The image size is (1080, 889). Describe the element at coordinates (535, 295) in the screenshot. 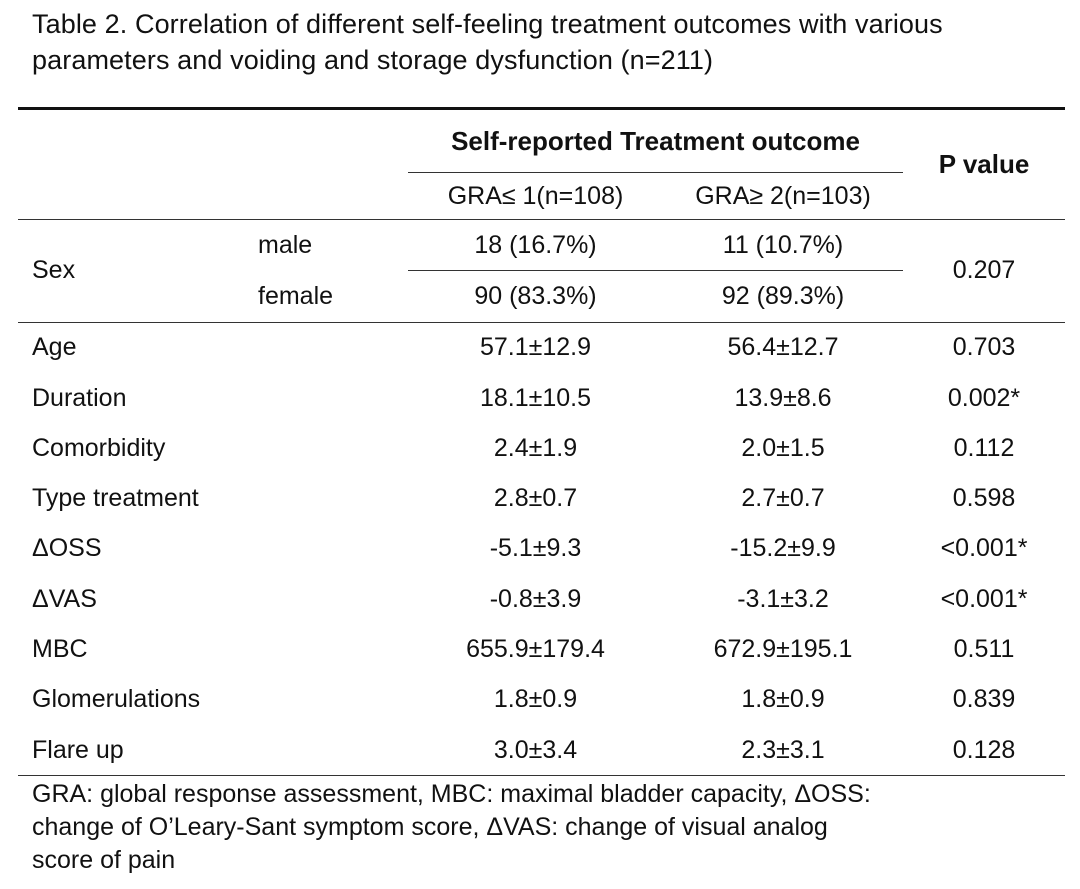

I see `cell-female-gra1: 90 (83.3%)` at that location.